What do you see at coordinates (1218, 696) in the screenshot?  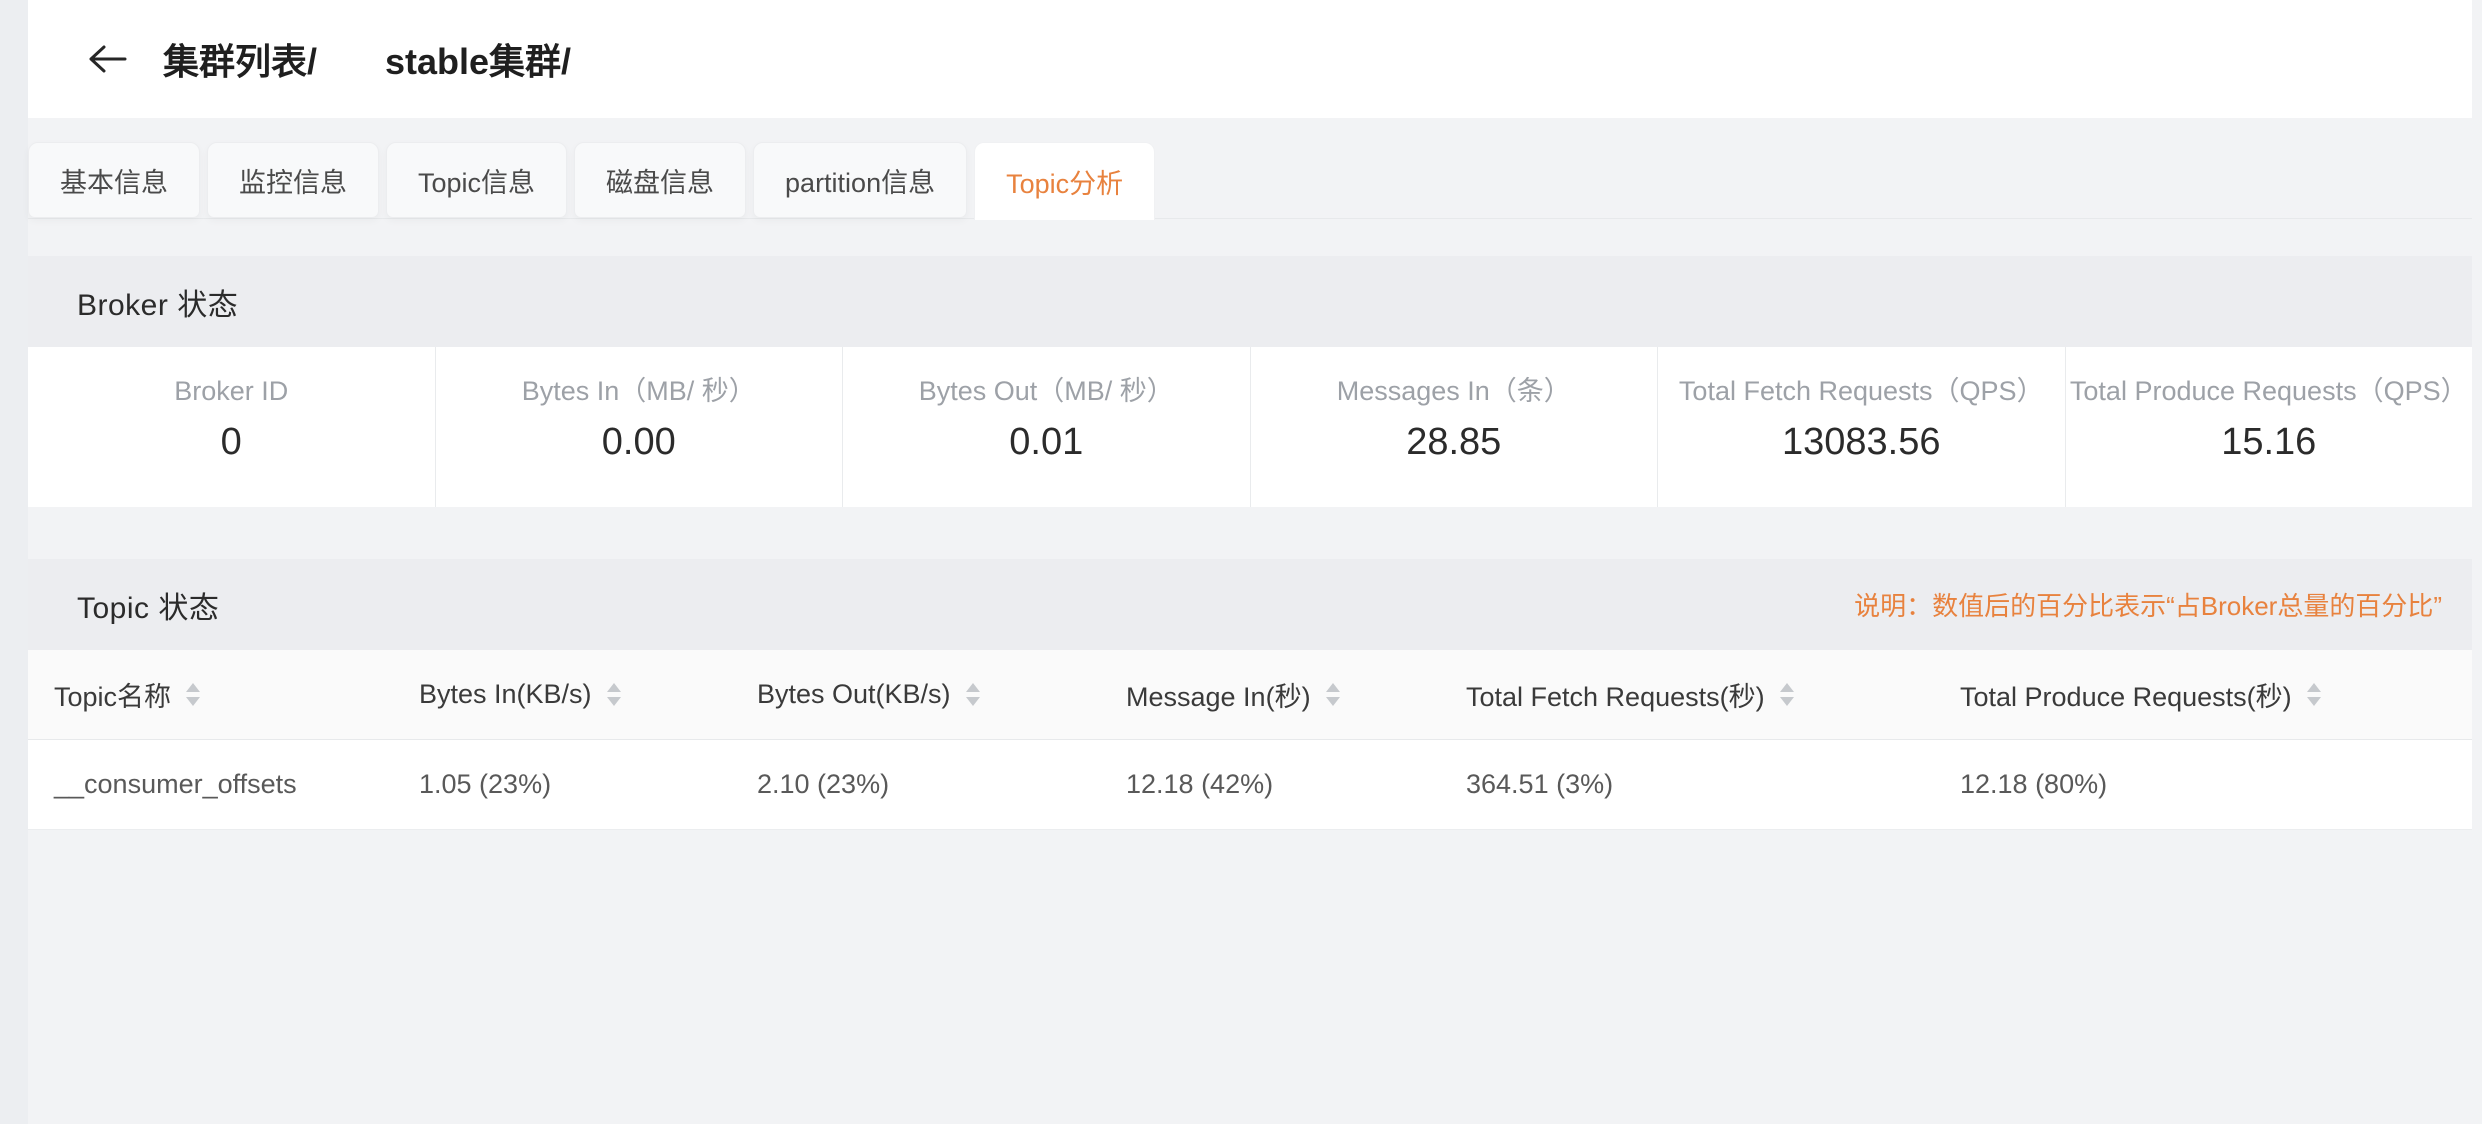 I see `column-label: Message In(秒)` at bounding box center [1218, 696].